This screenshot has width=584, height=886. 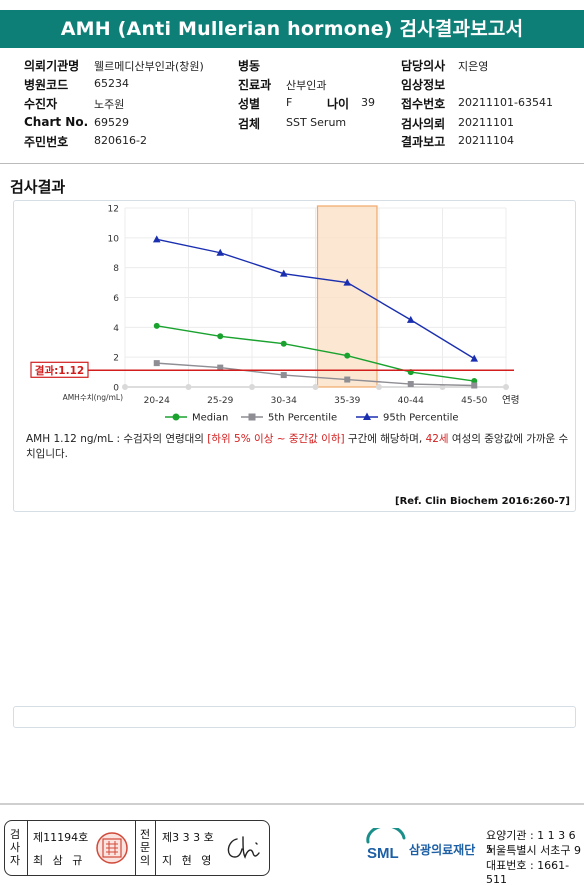 What do you see at coordinates (52, 66) in the screenshot?
I see `institution-label: 의뢰기관명` at bounding box center [52, 66].